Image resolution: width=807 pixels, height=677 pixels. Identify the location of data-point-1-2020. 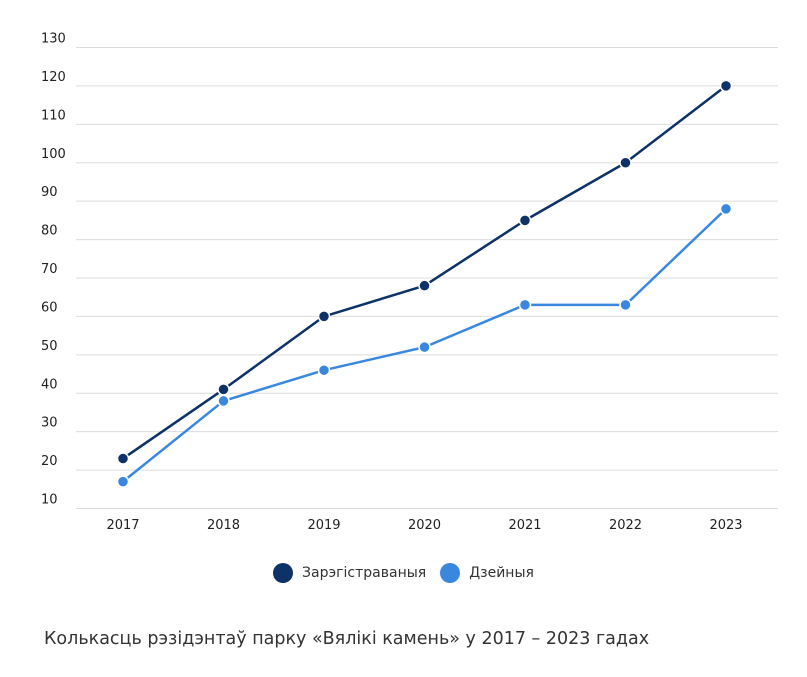
(424, 347).